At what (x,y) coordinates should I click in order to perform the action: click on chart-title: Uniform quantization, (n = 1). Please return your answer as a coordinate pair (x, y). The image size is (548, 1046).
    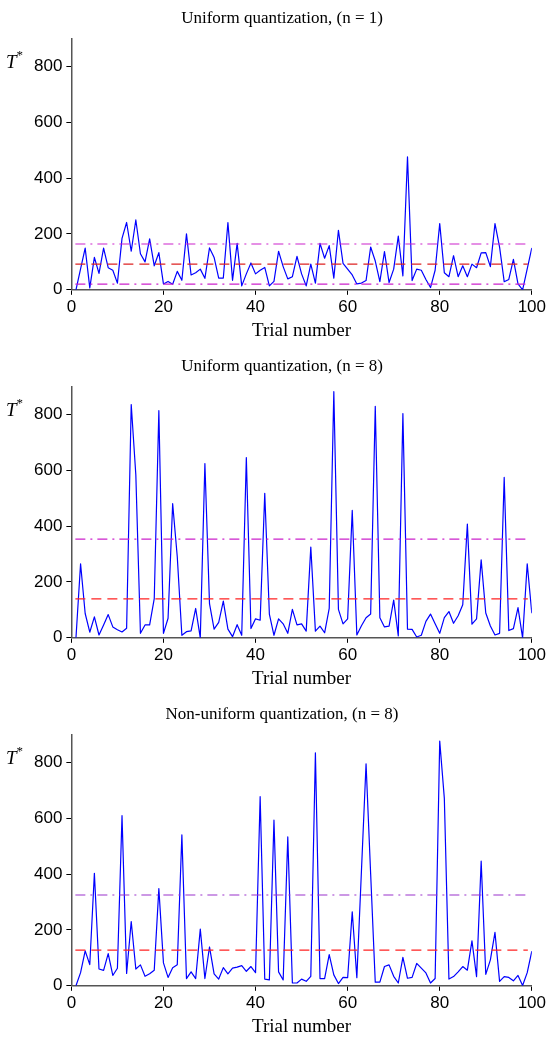
    Looking at the image, I should click on (282, 17).